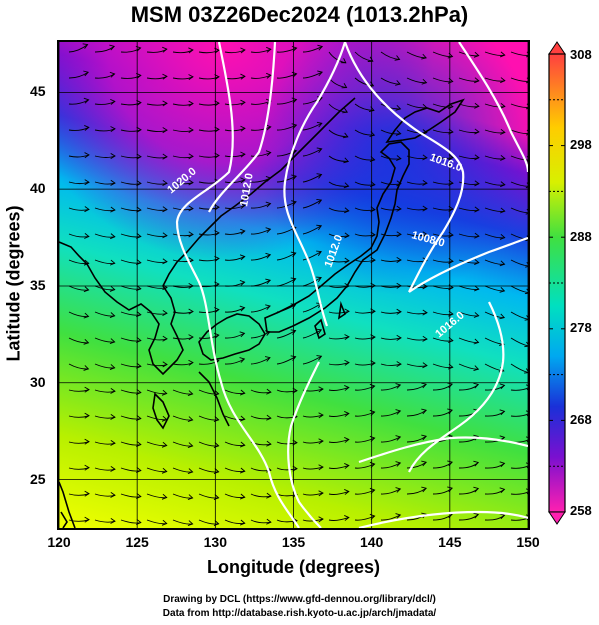  I want to click on colorbar-max-arrow, so click(557, 48).